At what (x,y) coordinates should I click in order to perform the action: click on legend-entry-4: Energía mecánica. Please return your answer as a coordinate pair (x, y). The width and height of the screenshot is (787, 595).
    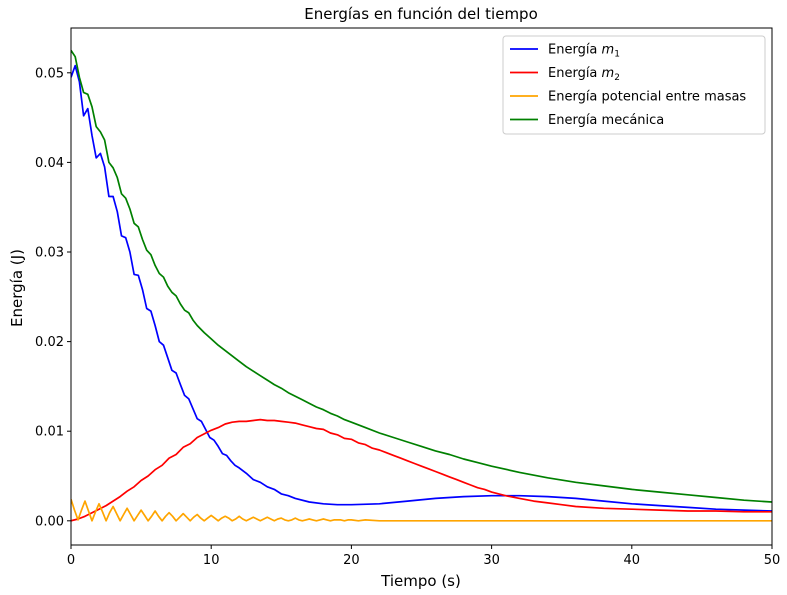
    Looking at the image, I should click on (606, 120).